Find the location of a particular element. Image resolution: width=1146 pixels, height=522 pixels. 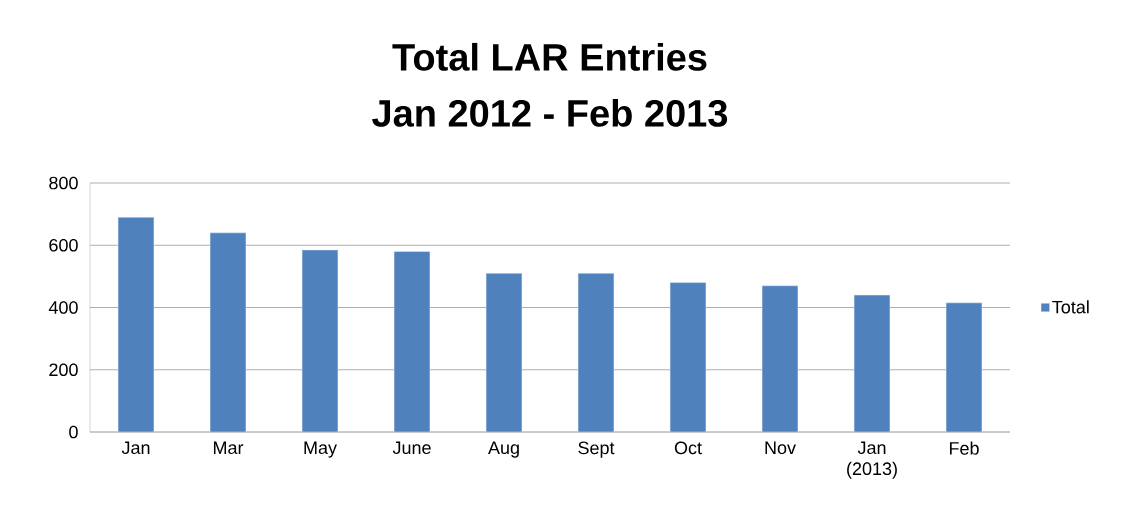

x-tick-label: Aug is located at coordinates (503, 449).